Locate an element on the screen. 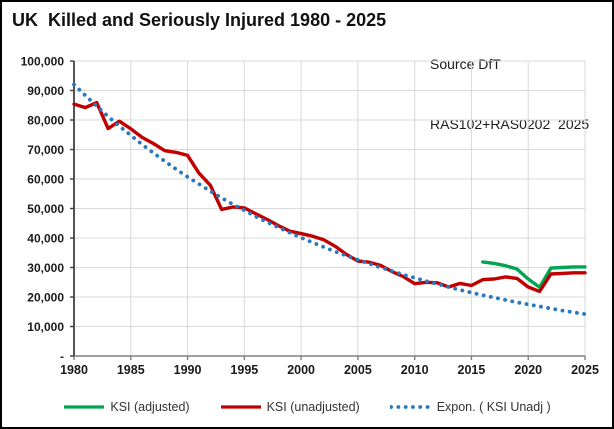 This screenshot has height=429, width=614. y-tick-label: 60,000 is located at coordinates (45, 180).